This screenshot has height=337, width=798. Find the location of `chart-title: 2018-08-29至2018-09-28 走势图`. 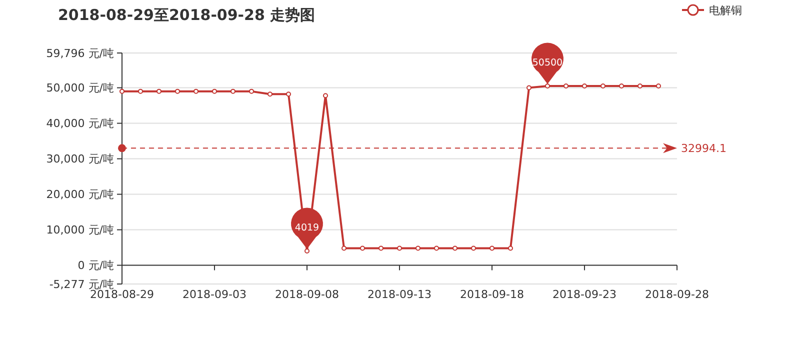

chart-title: 2018-08-29至2018-09-28 走势图 is located at coordinates (187, 15).